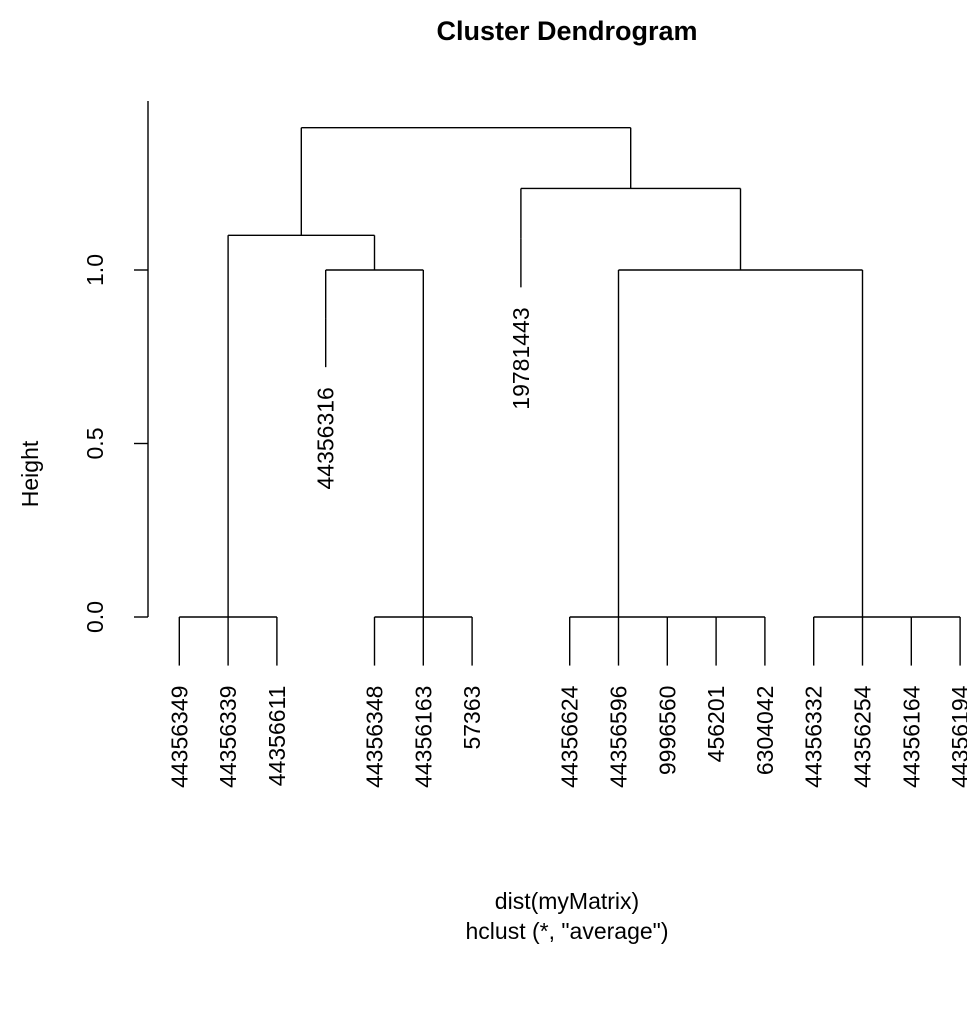  I want to click on leaf-label: 44356254, so click(863, 736).